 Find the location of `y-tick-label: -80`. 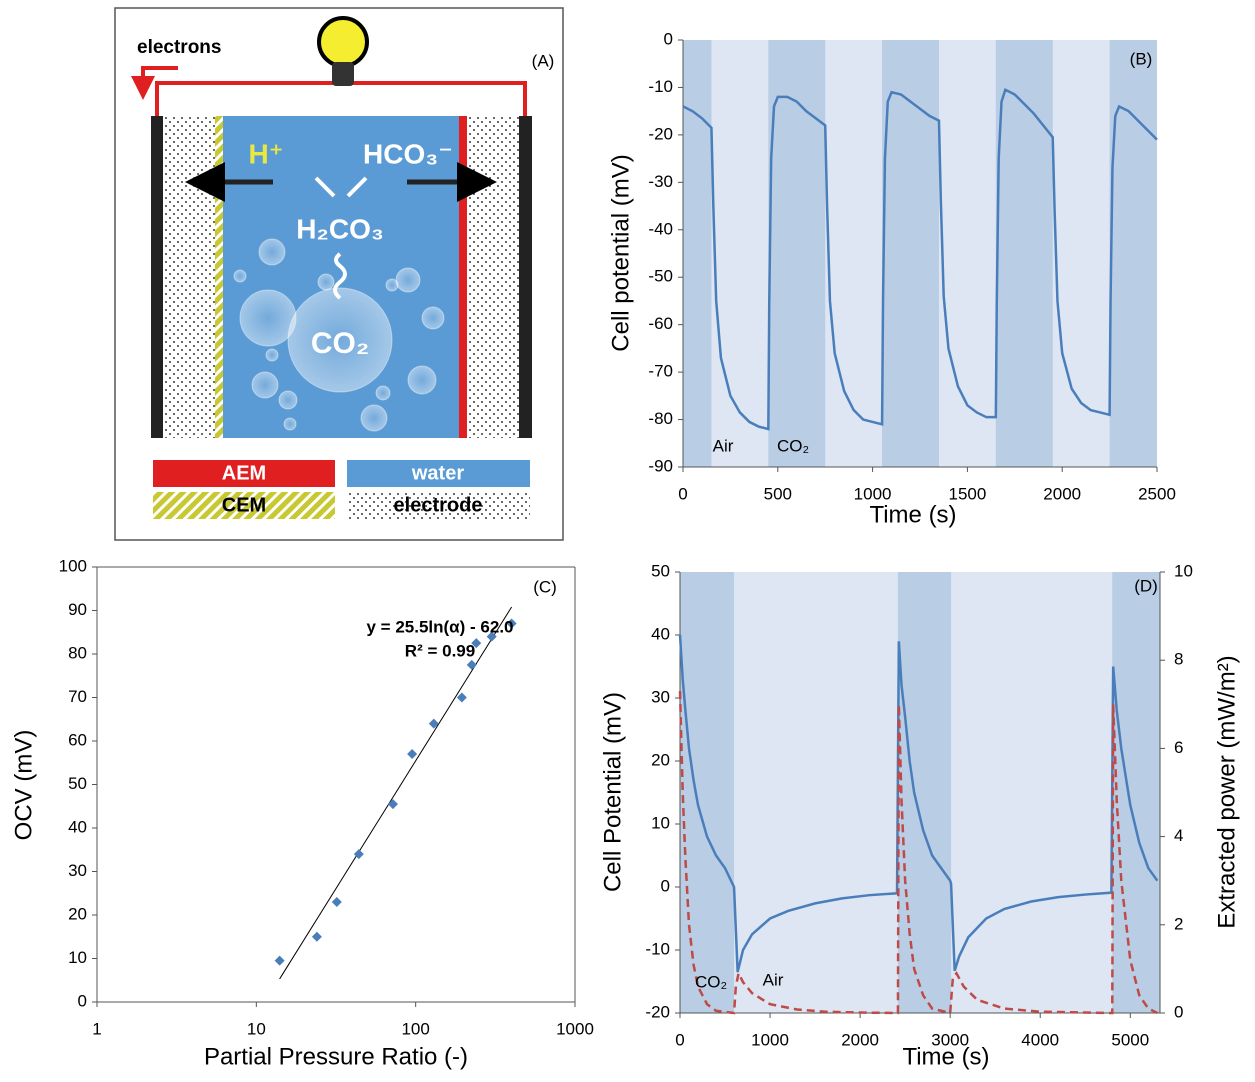

y-tick-label: -80 is located at coordinates (660, 418).